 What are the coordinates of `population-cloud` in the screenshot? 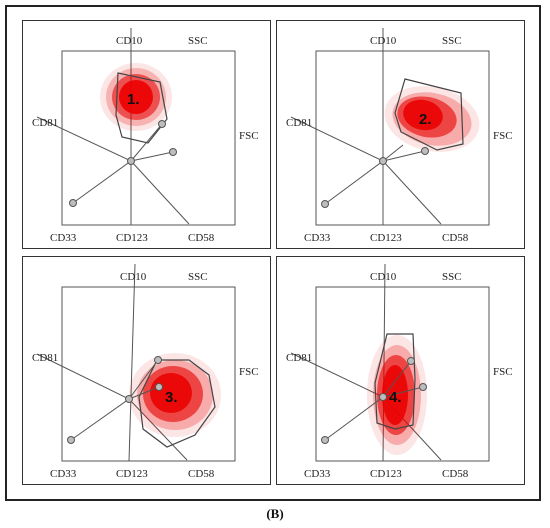 It's located at (175, 395).